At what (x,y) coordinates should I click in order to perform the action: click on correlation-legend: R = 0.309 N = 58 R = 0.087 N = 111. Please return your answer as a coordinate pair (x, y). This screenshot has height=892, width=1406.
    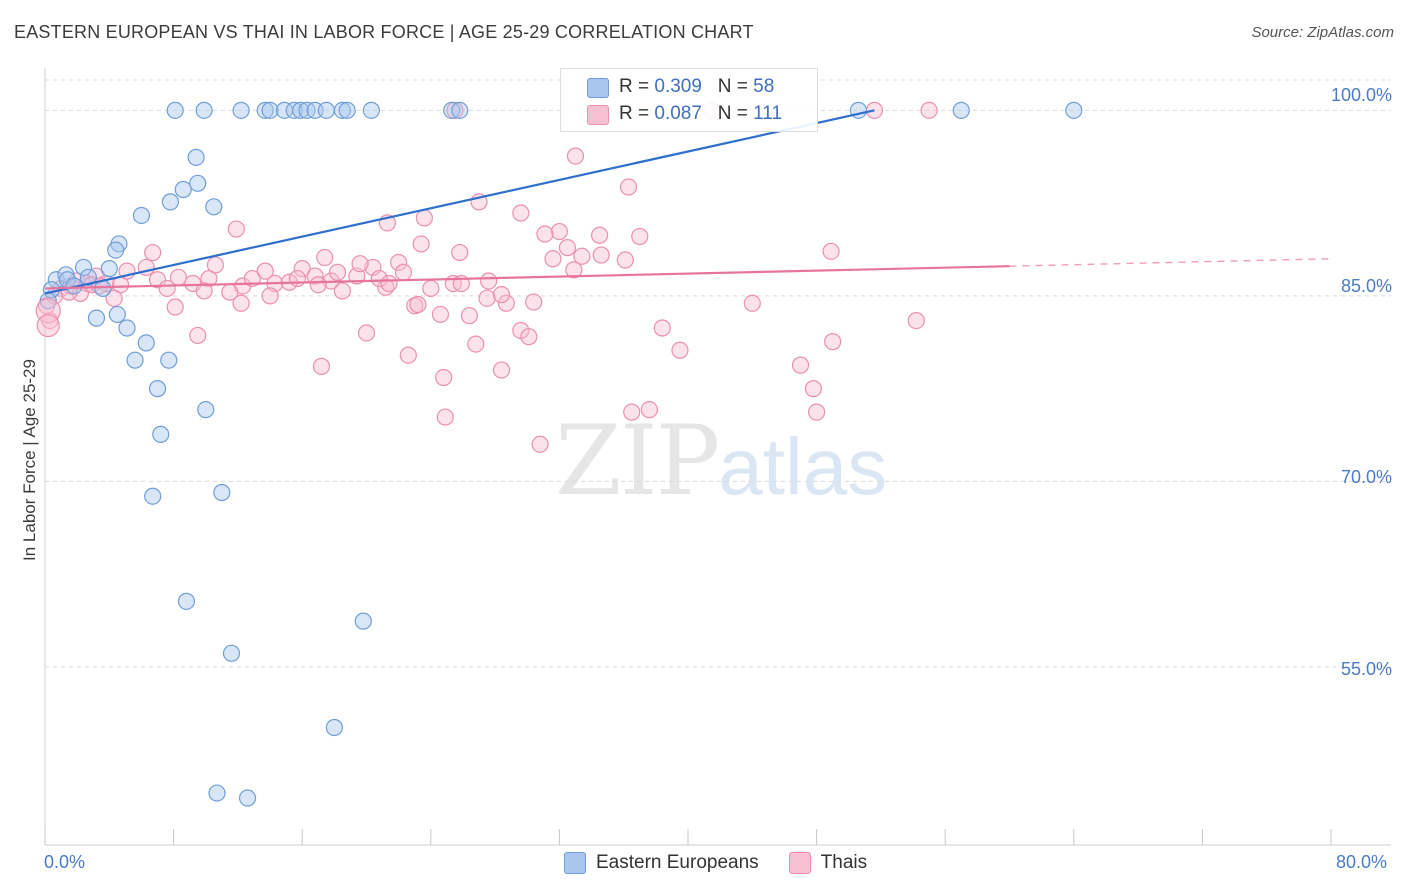
    Looking at the image, I should click on (689, 100).